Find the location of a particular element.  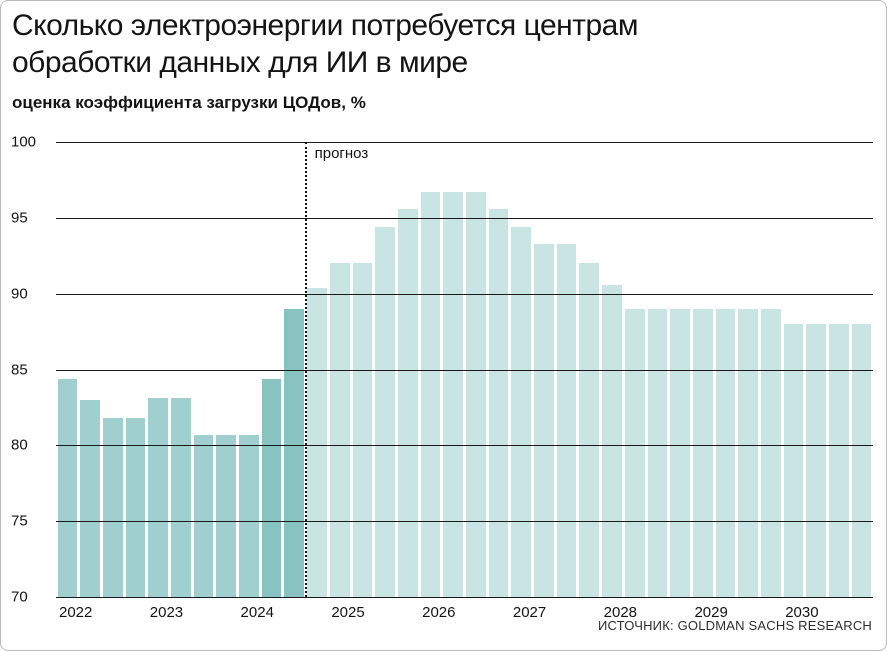

bar-q7-value-80.7 is located at coordinates (203, 515).